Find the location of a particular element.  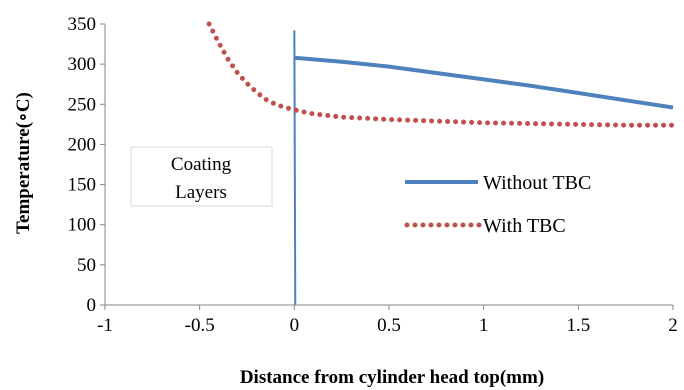

y-tick-label: 150 is located at coordinates (82, 185).